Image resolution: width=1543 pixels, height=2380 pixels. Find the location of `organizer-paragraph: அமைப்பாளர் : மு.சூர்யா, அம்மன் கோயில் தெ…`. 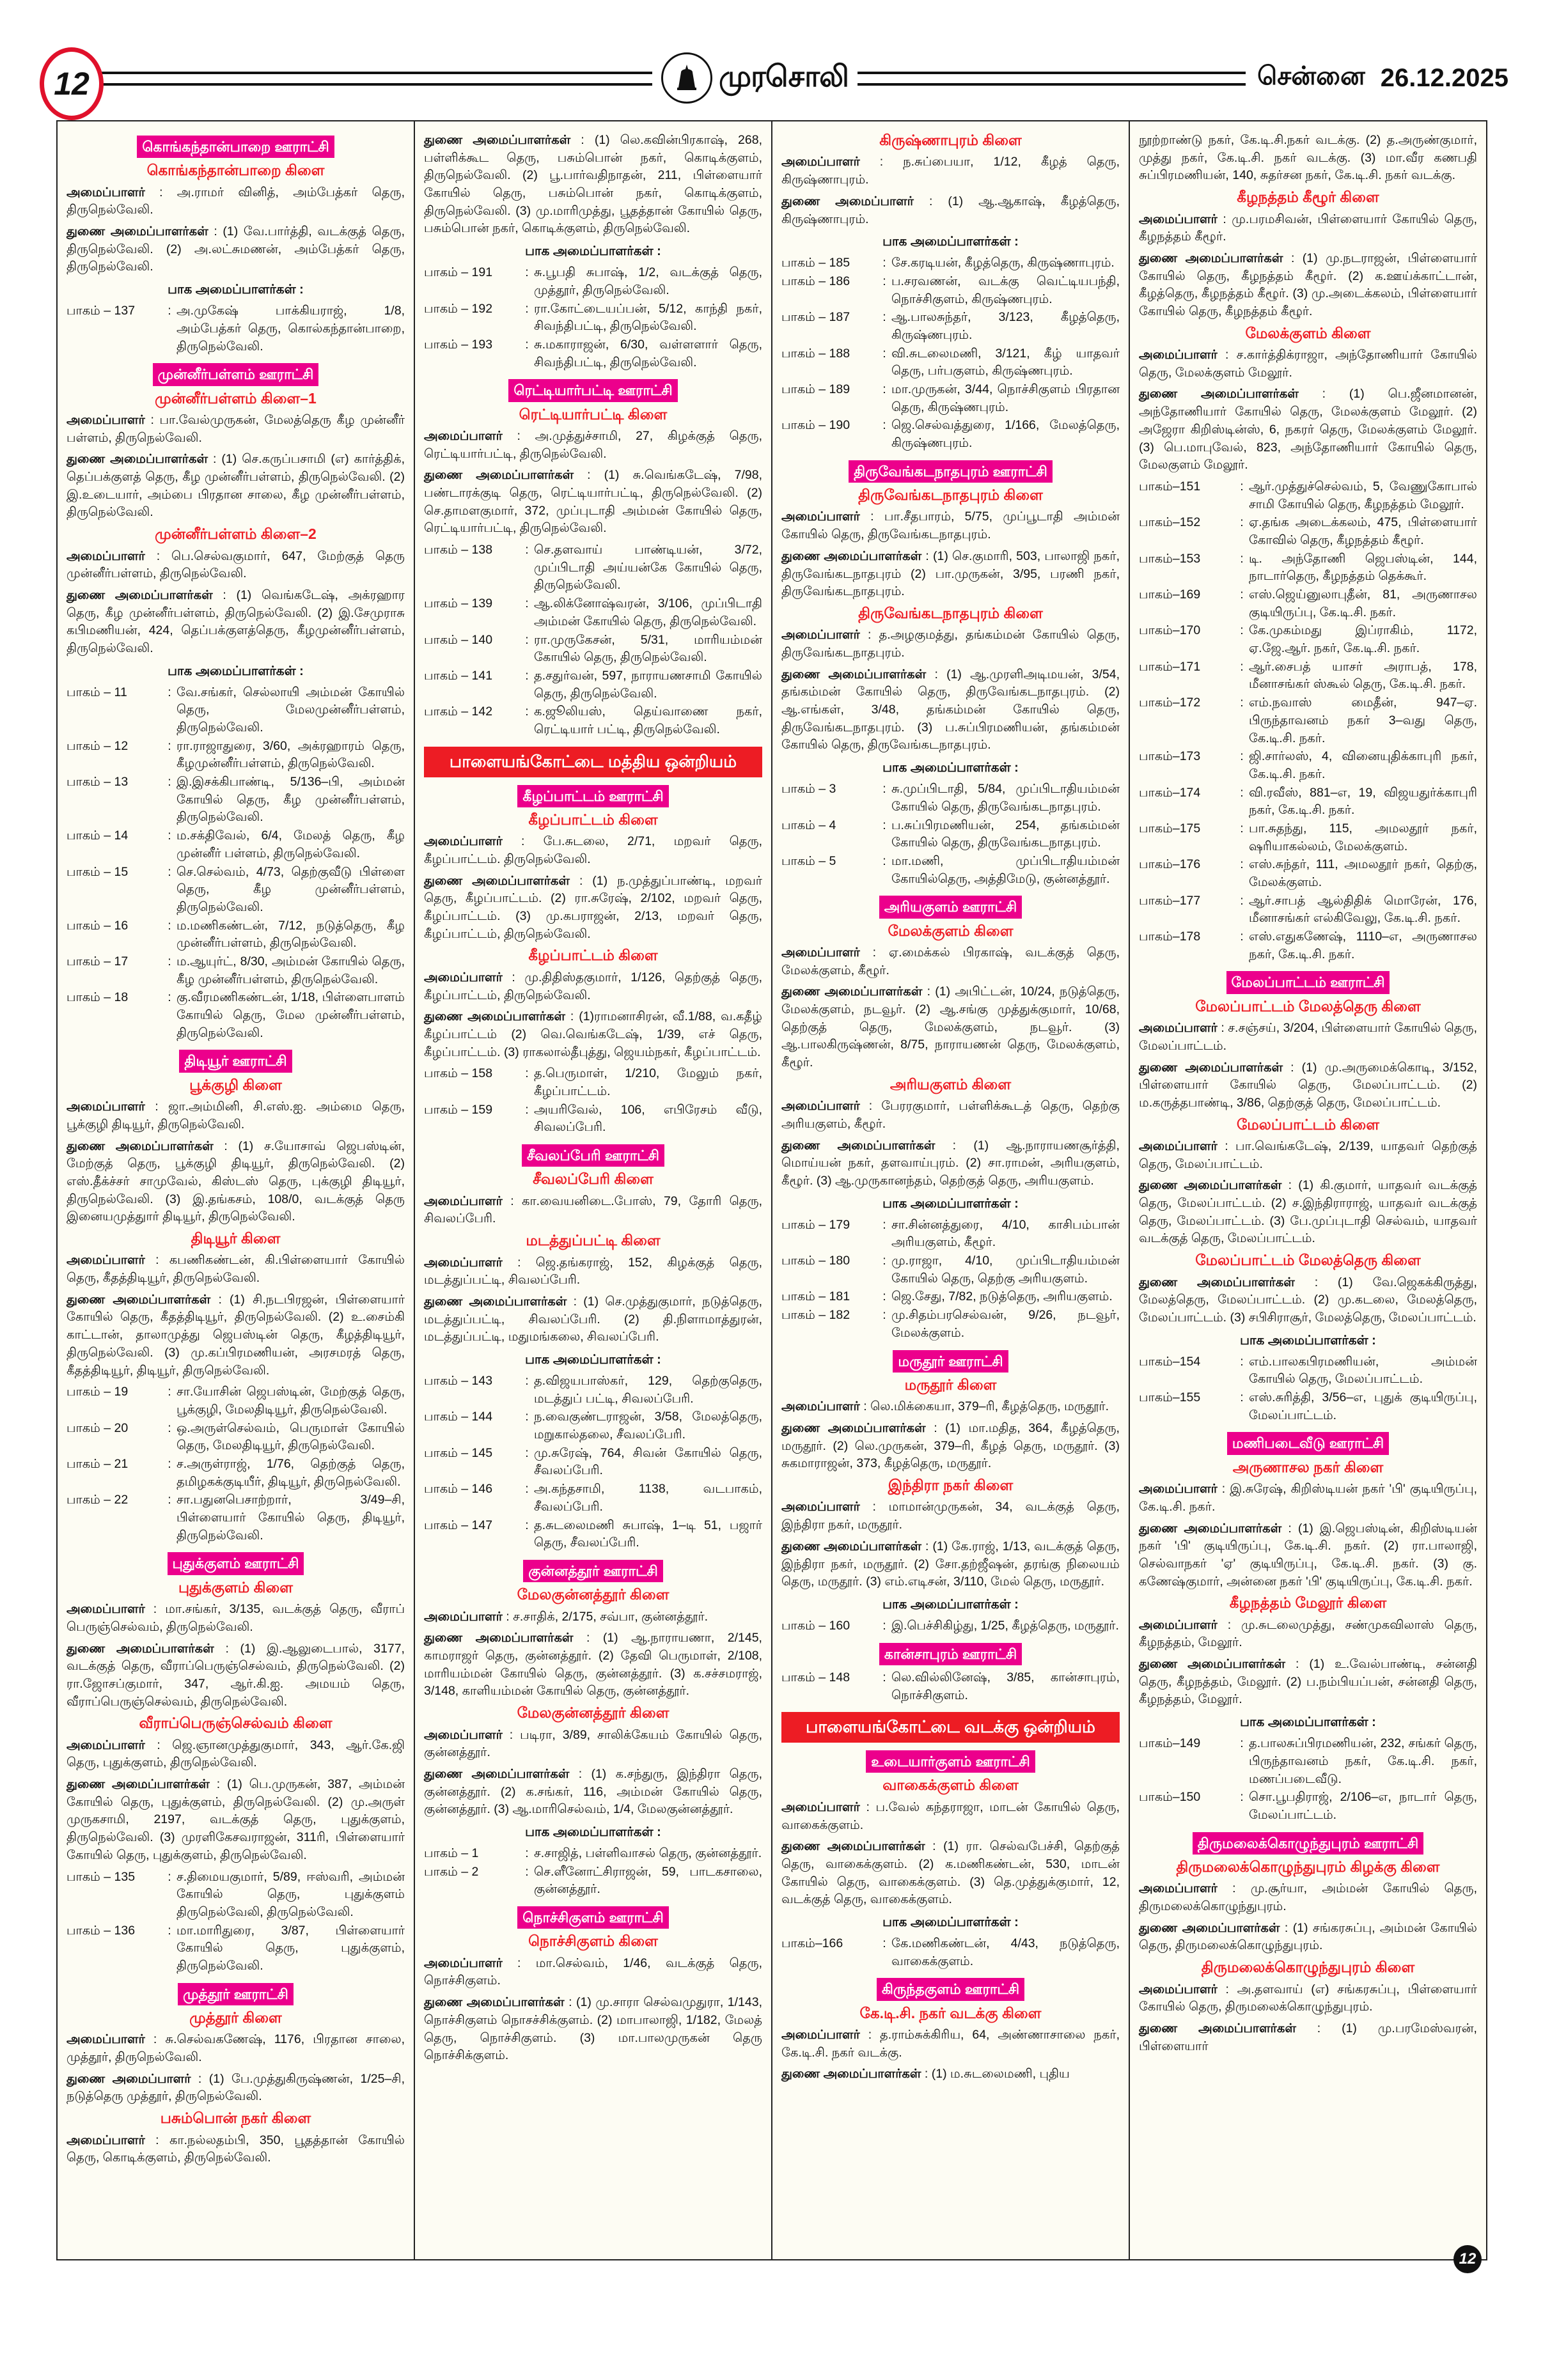

organizer-paragraph: அமைப்பாளர் : மு.சூர்யா, அம்மன் கோயில் தெ… is located at coordinates (1308, 1897).